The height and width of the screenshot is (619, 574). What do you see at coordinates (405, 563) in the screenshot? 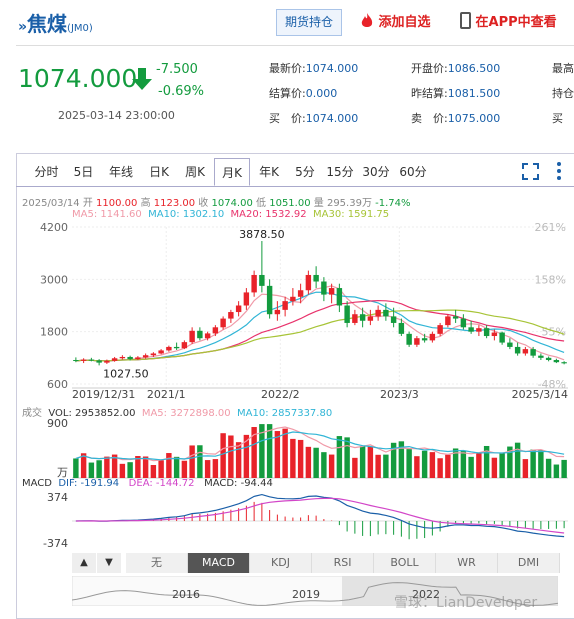
I see `indicator-tab-4: BOLL` at bounding box center [405, 563].